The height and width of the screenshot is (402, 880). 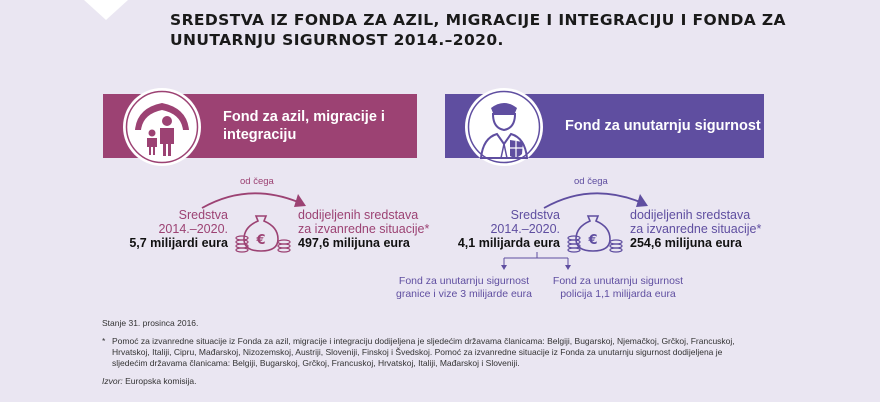 I want to click on isf-borders-line1: Fond za unutarnju sigurnost, so click(x=464, y=281).